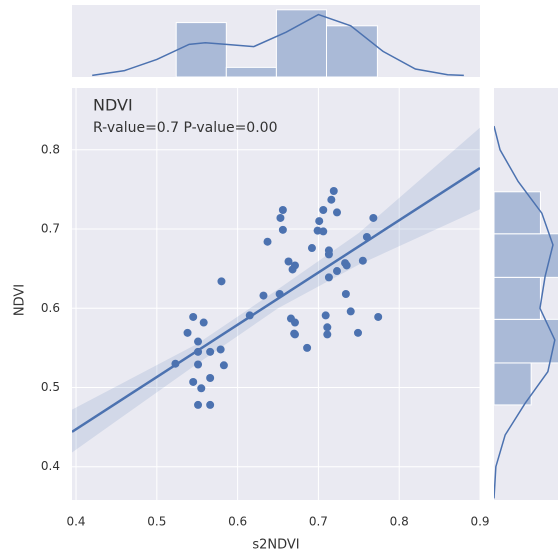 The height and width of the screenshot is (555, 558). I want to click on x-tick-label: 0.8, so click(399, 522).